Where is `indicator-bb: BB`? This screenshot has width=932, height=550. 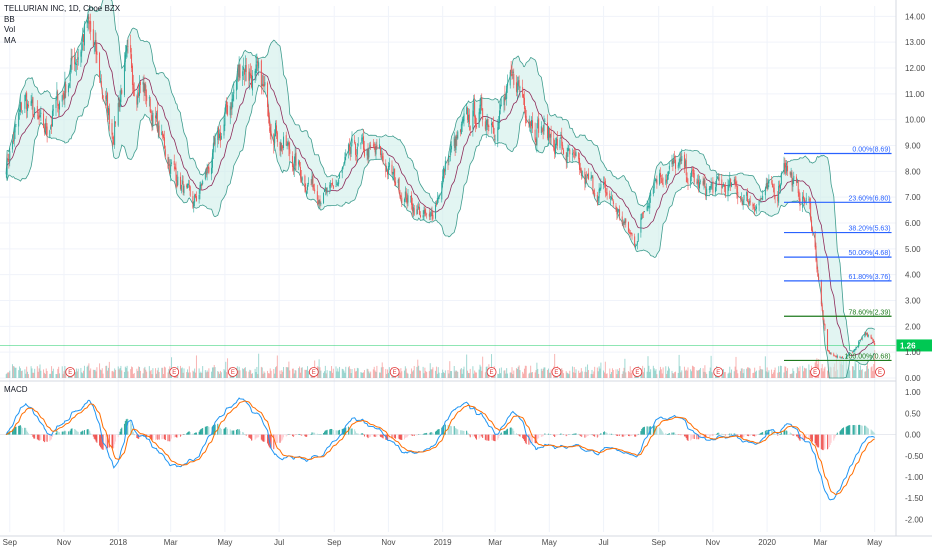
indicator-bb: BB is located at coordinates (9, 19).